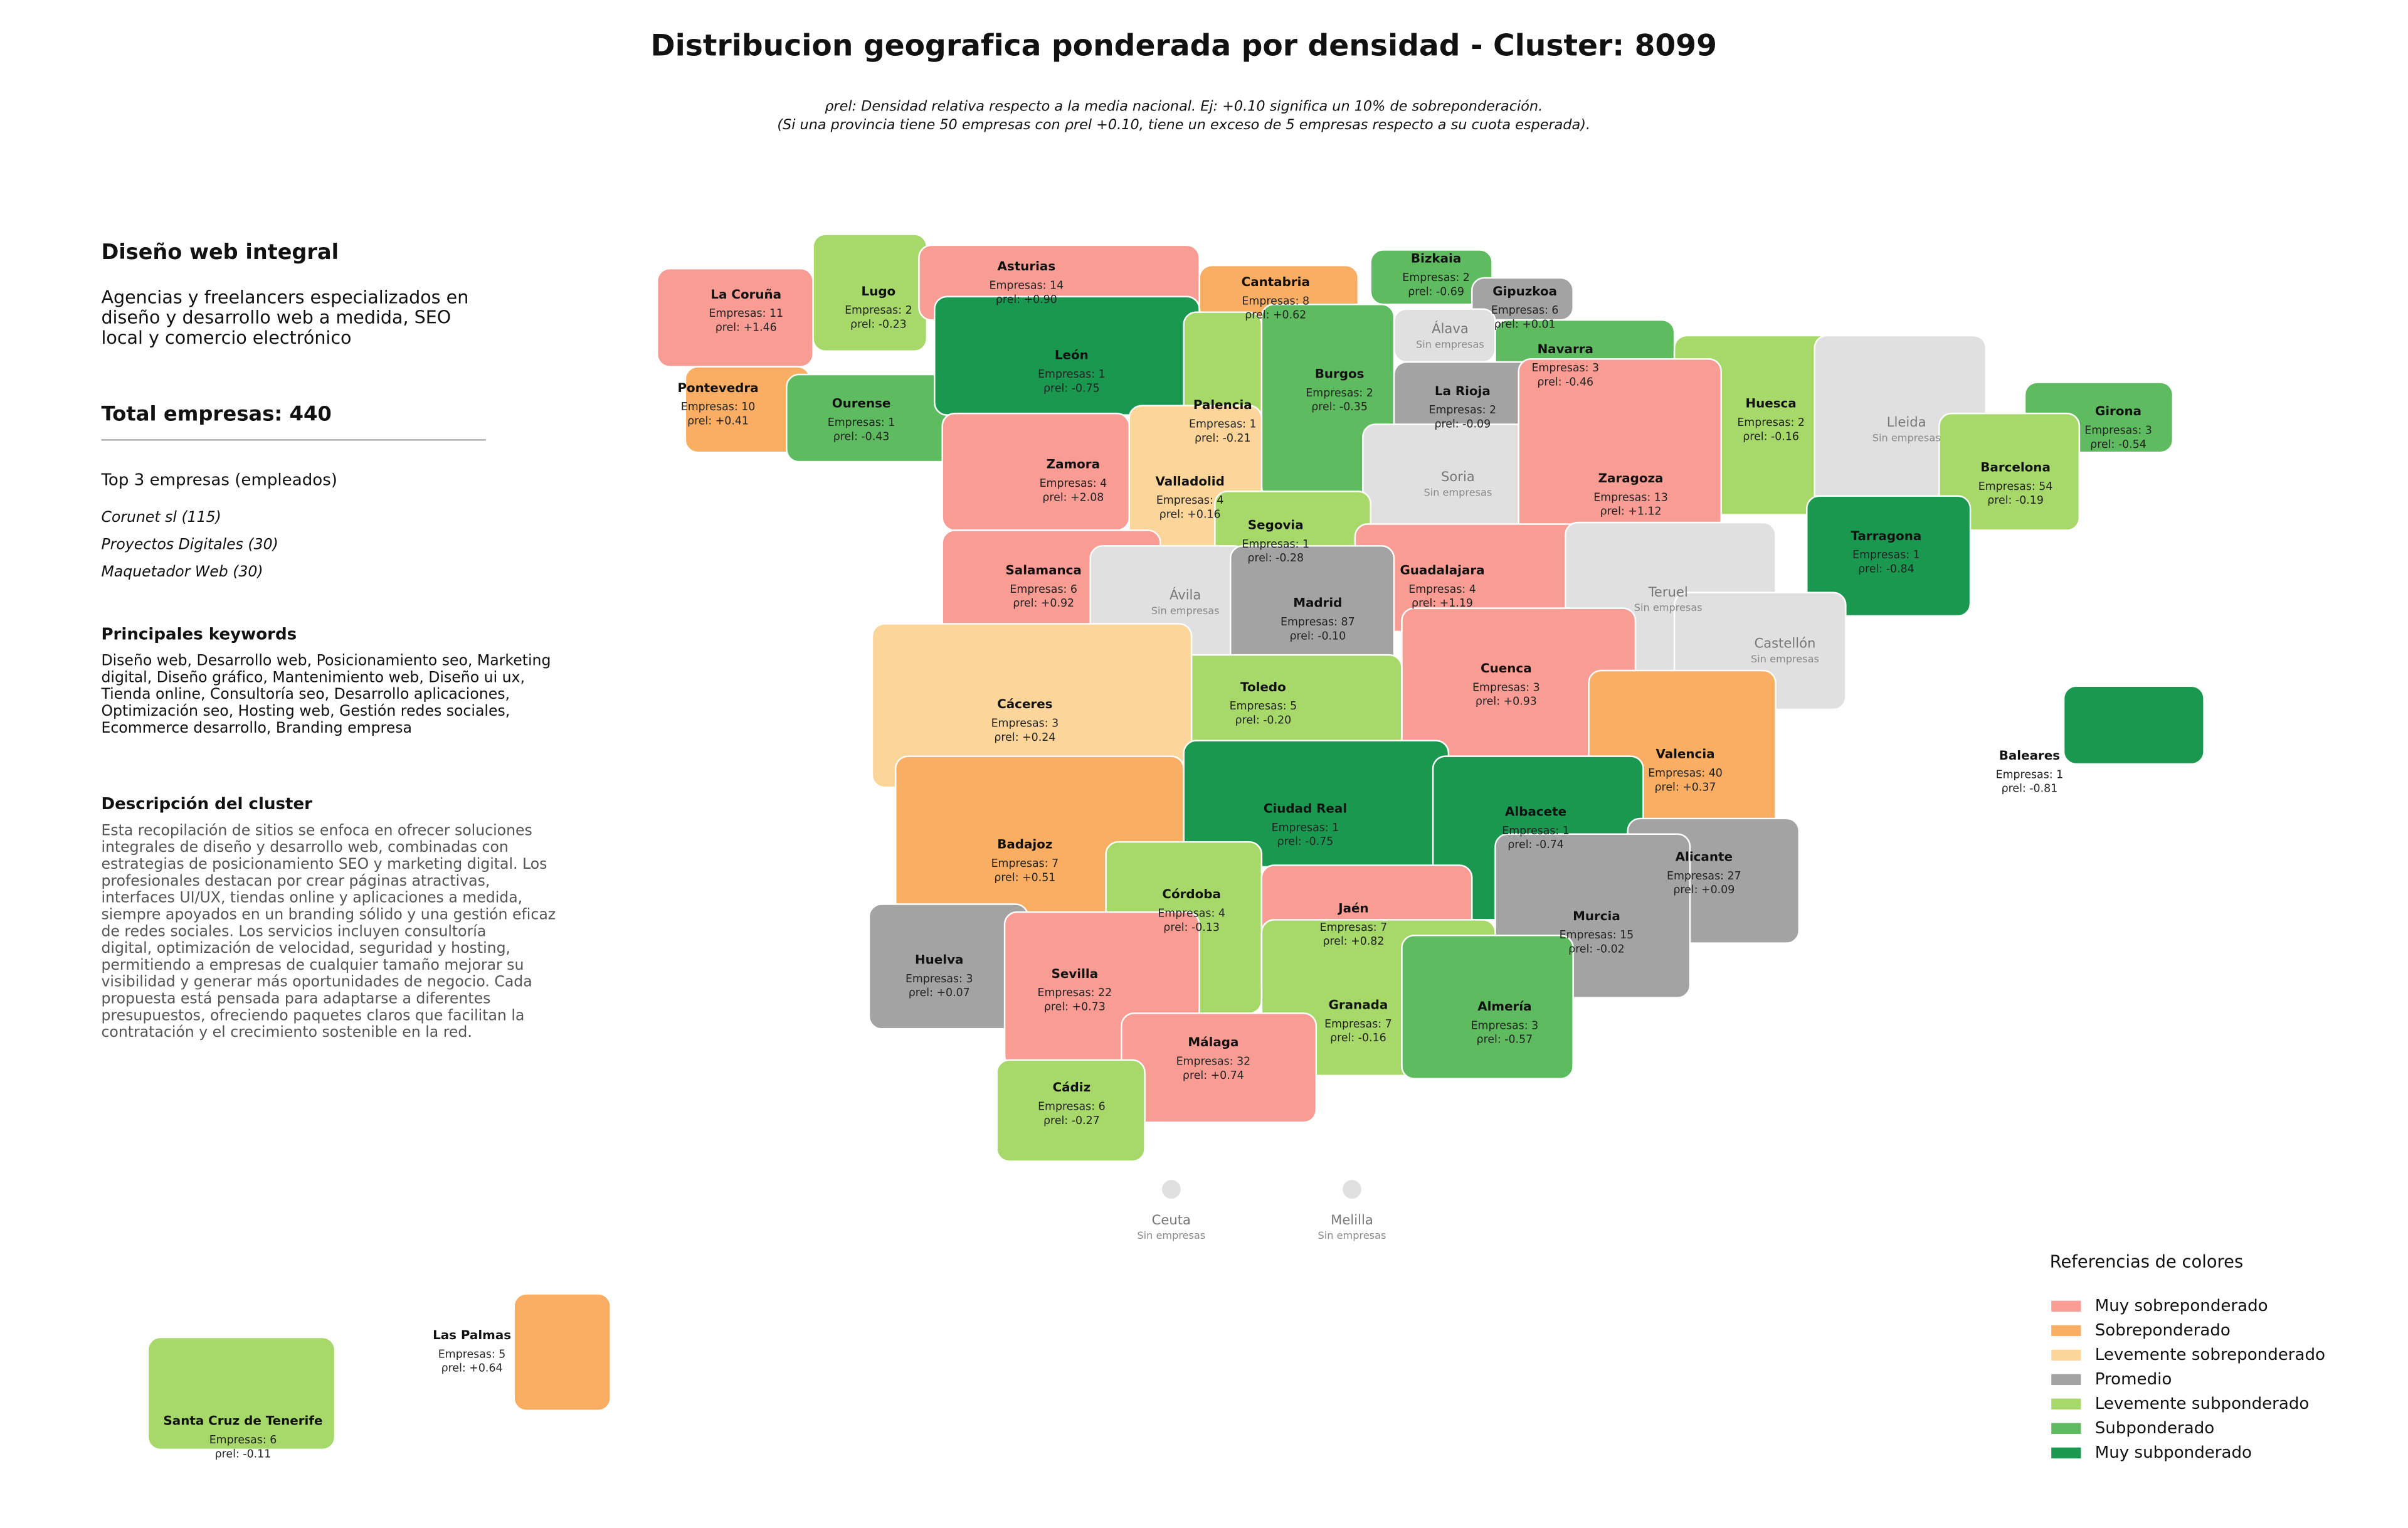 The image size is (2408, 1528). What do you see at coordinates (472, 1369) in the screenshot?
I see `province-rho: ρrel: +0.64` at bounding box center [472, 1369].